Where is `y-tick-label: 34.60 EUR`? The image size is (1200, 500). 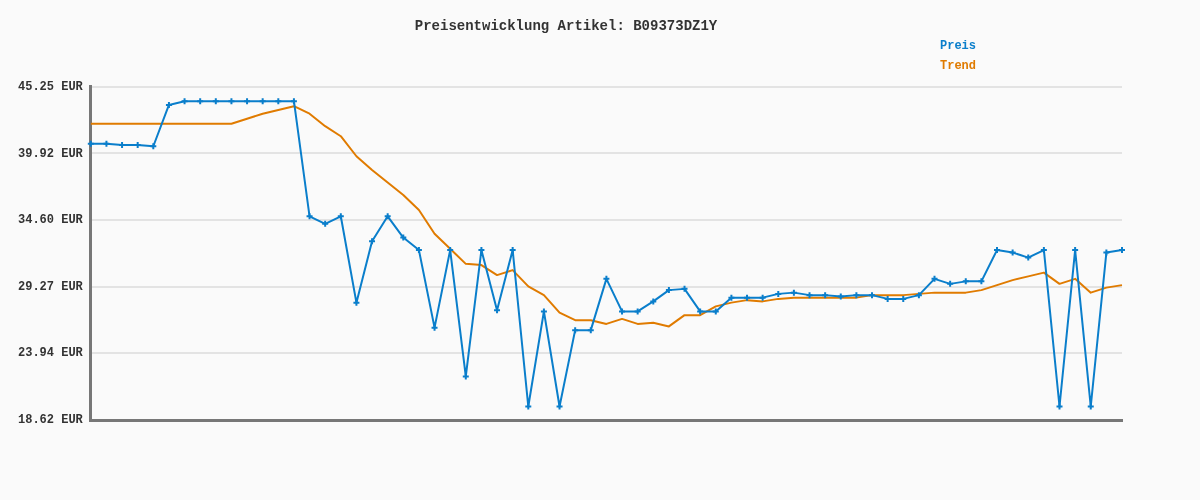 y-tick-label: 34.60 EUR is located at coordinates (51, 220).